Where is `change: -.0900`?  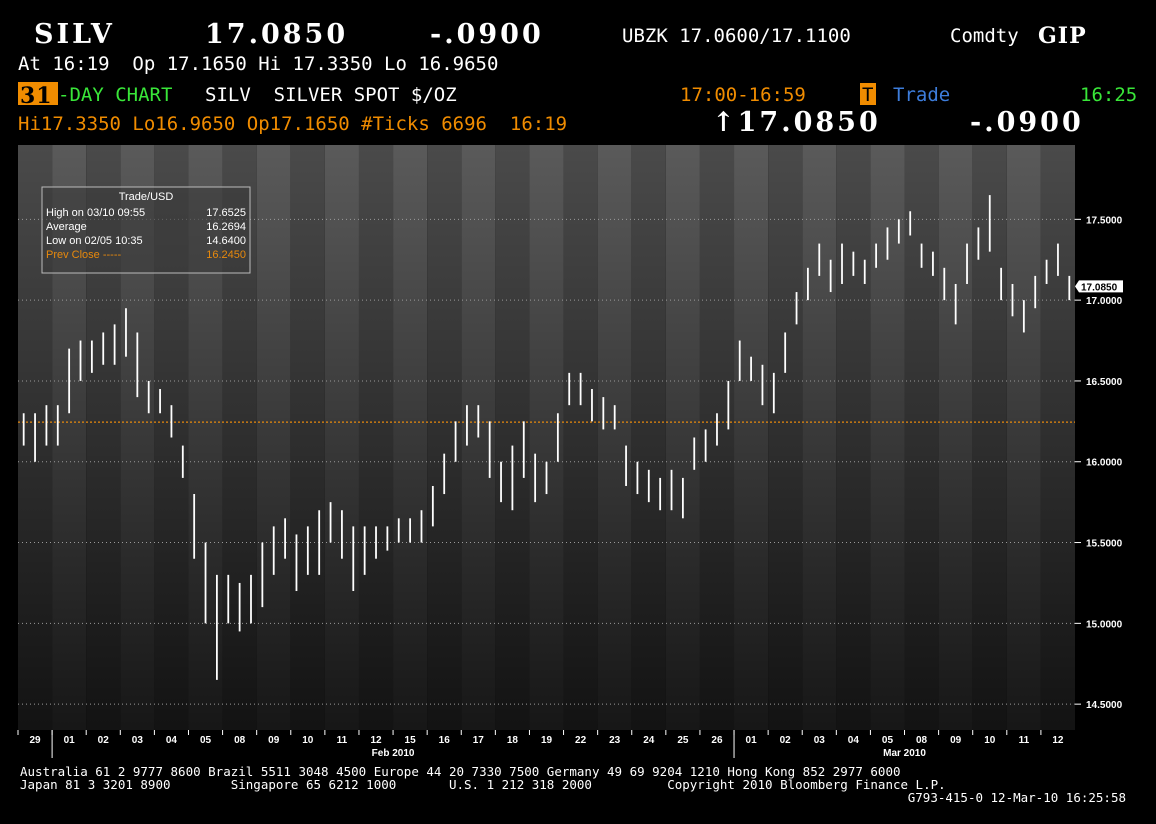
change: -.0900 is located at coordinates (487, 34).